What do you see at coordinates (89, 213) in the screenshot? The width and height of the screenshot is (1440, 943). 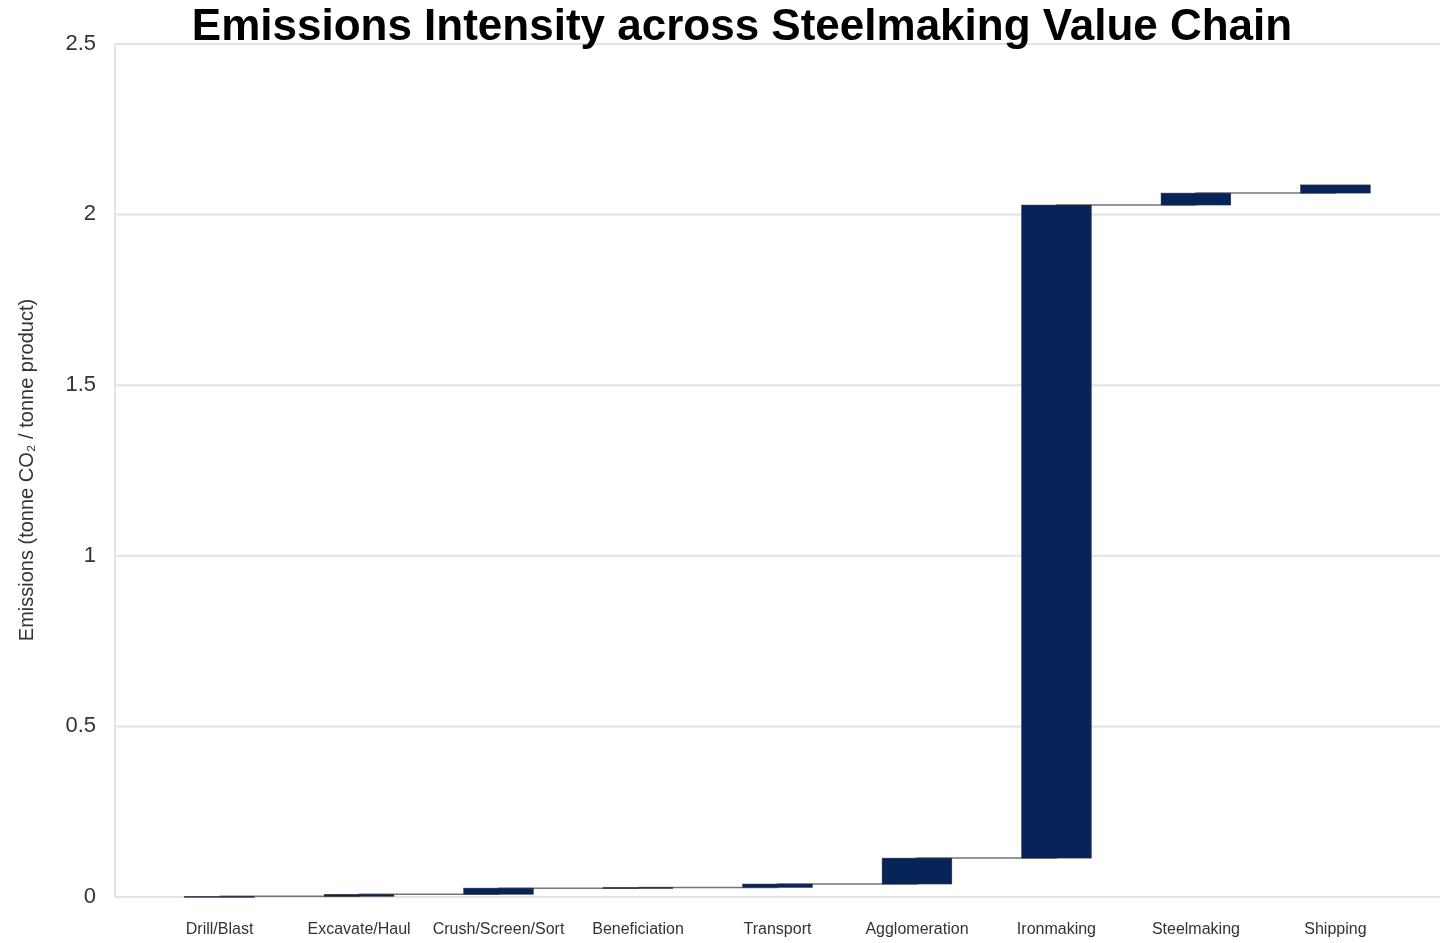 I see `y-tick-label: 2` at bounding box center [89, 213].